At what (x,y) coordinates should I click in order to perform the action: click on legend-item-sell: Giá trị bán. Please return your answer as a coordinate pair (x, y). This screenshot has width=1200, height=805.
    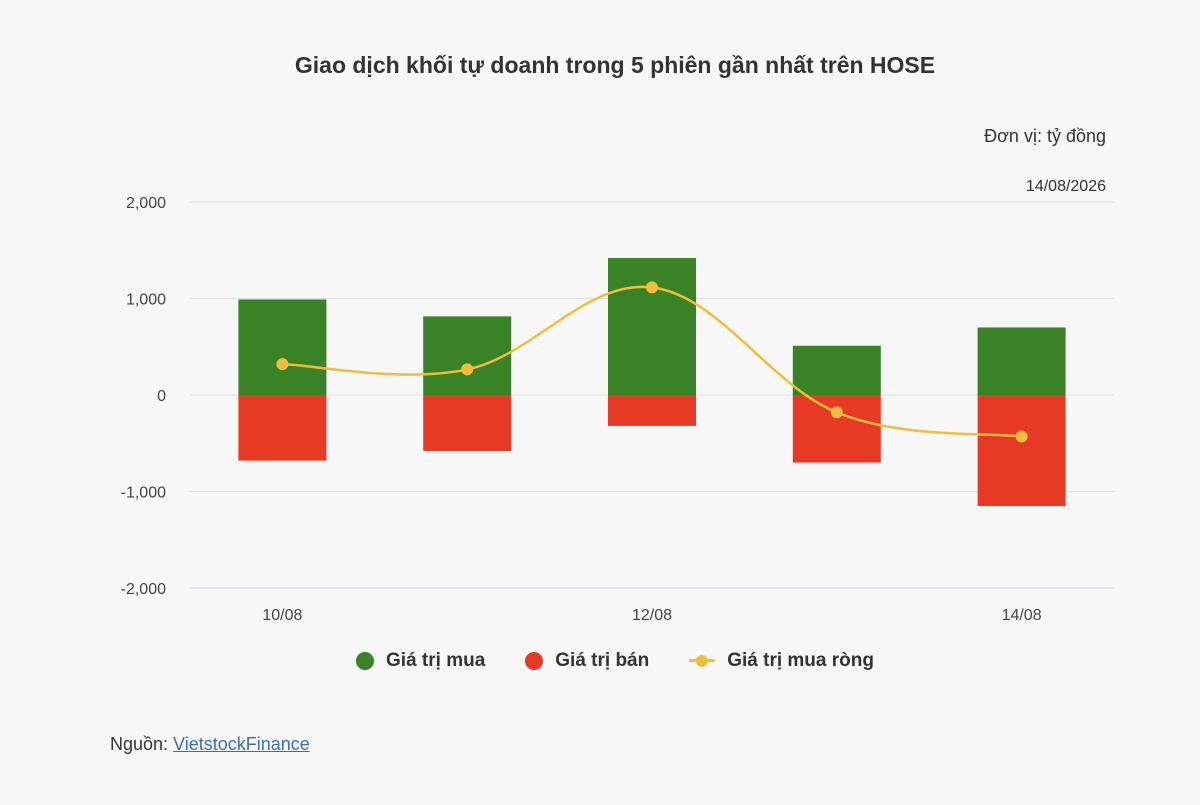
    Looking at the image, I should click on (587, 661).